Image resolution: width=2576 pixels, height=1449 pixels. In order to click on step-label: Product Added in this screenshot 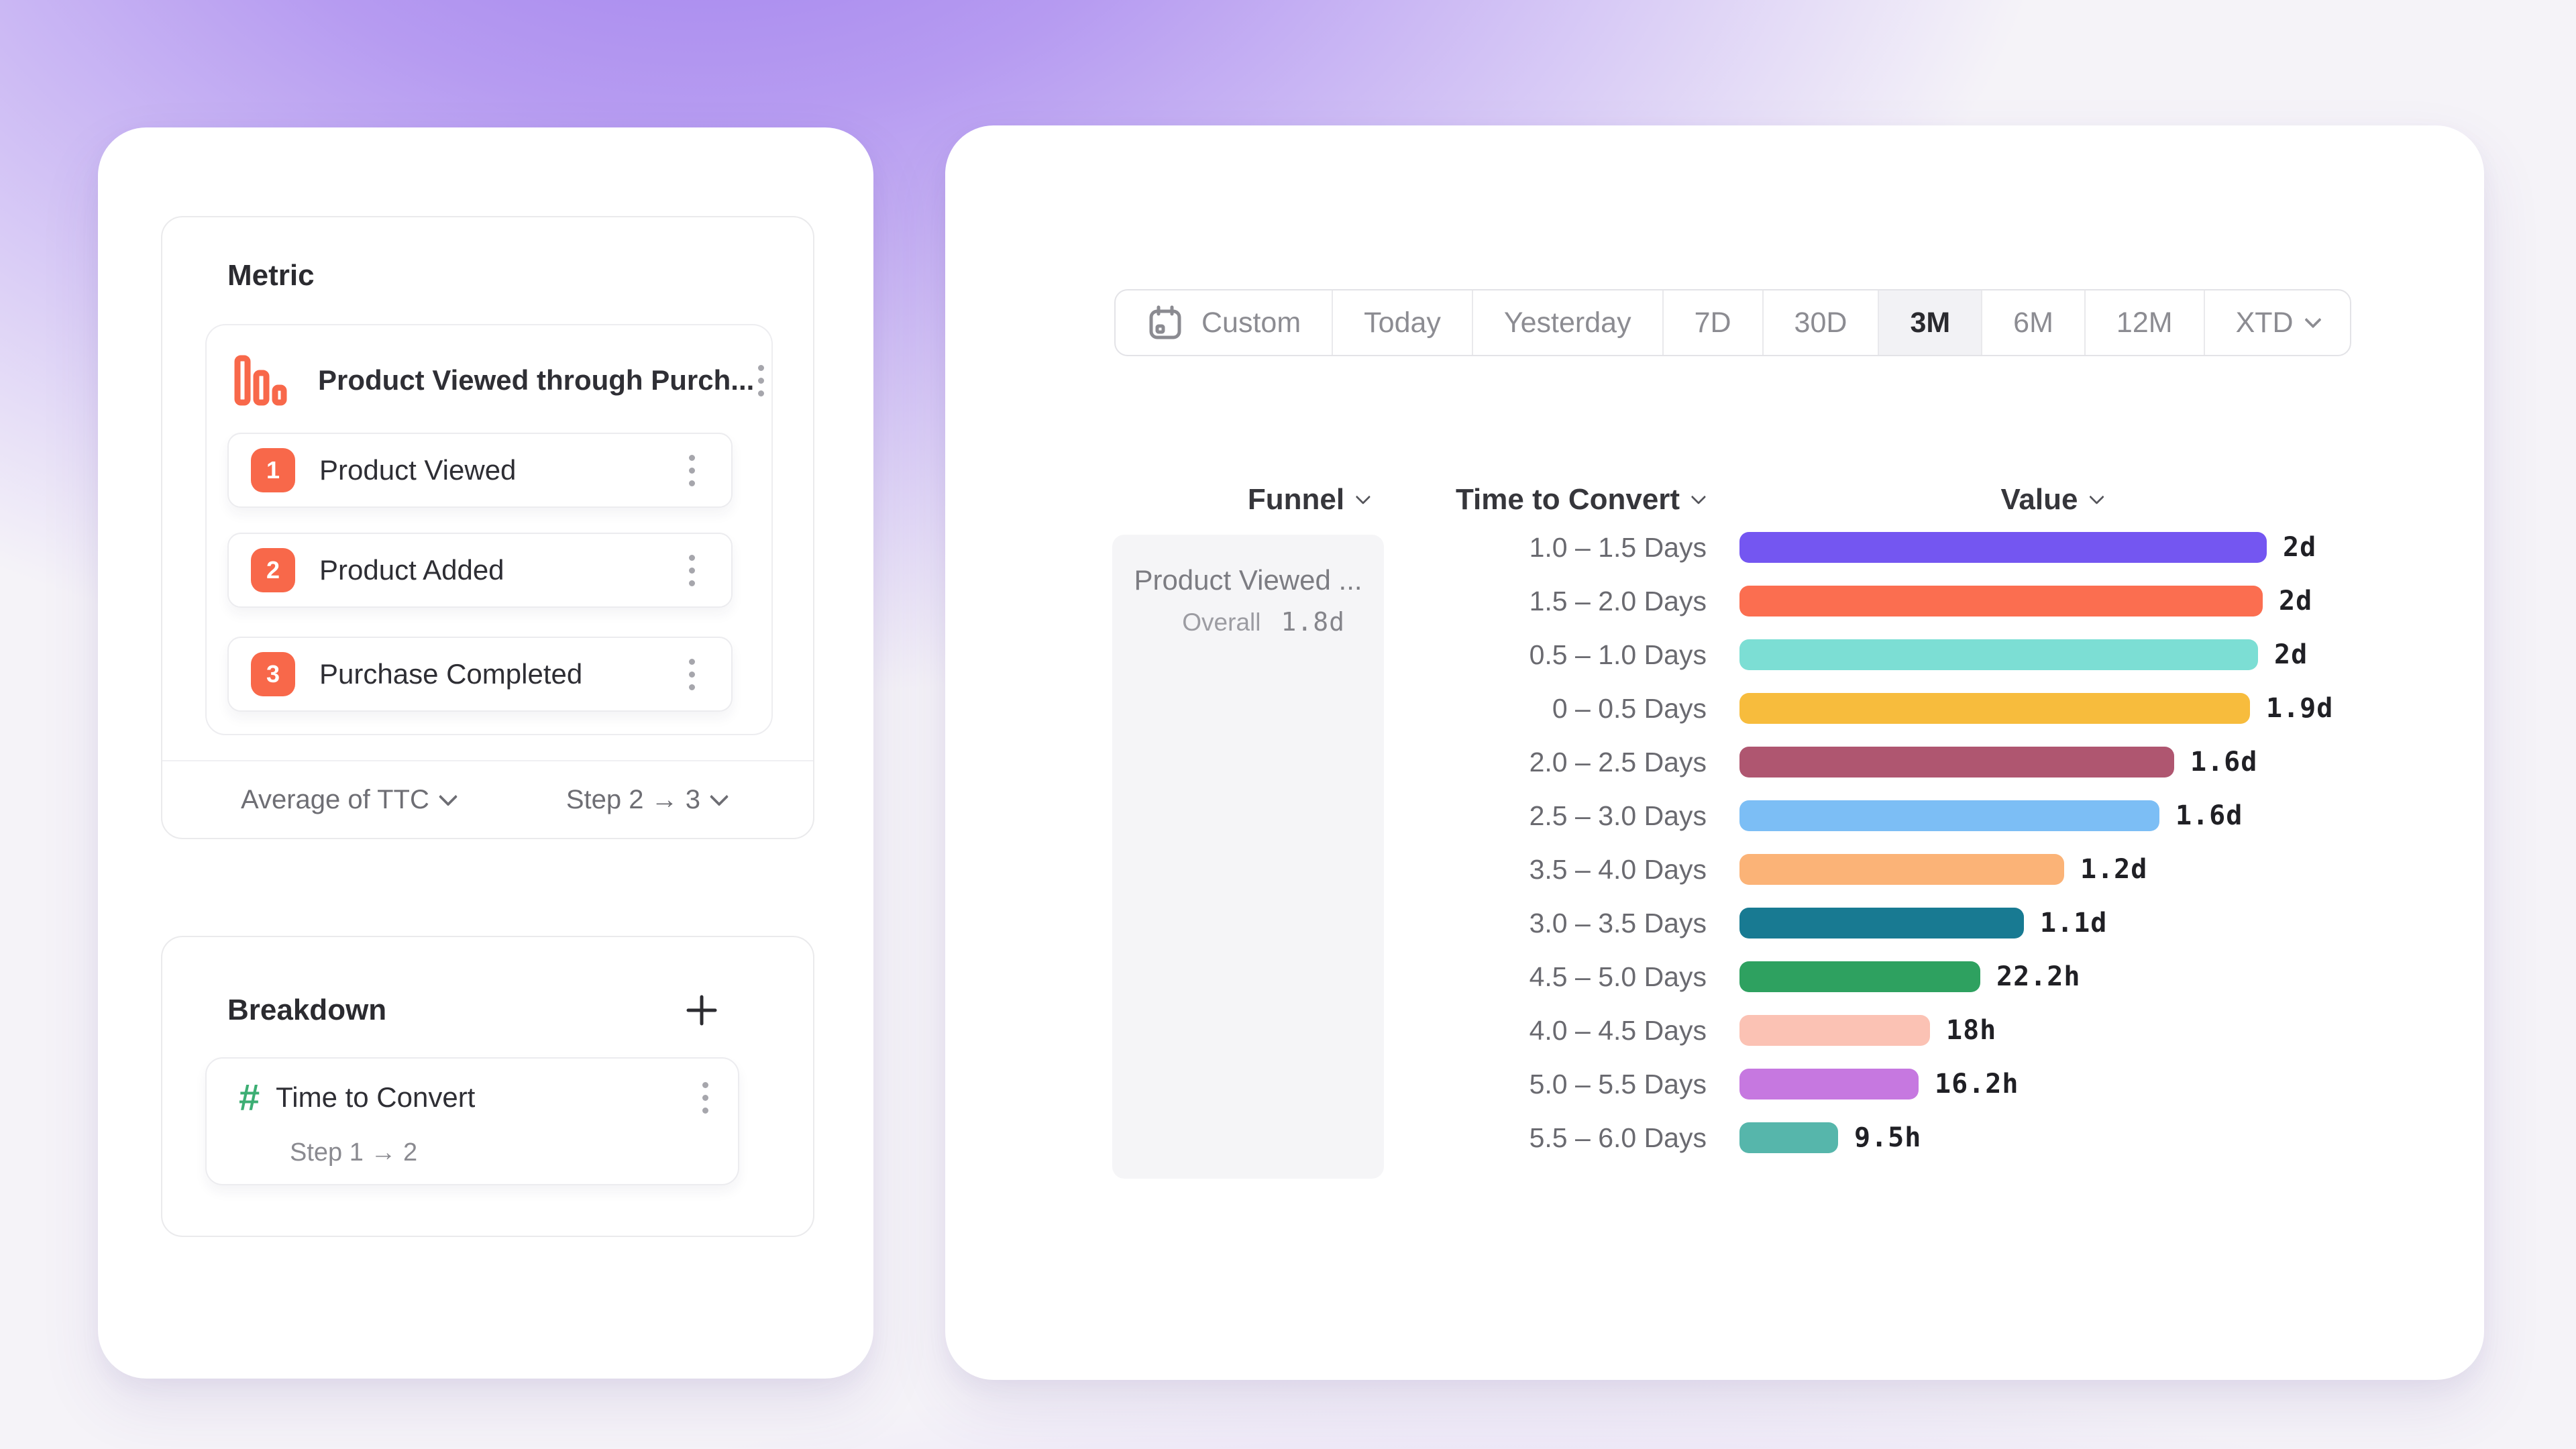, I will do `click(411, 570)`.